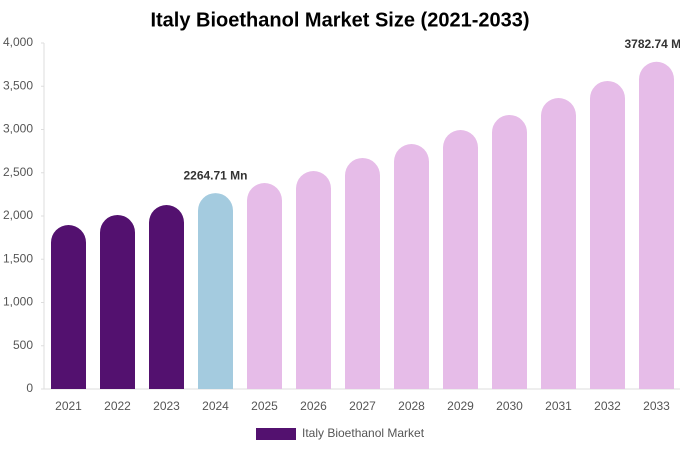 Image resolution: width=680 pixels, height=450 pixels. Describe the element at coordinates (18, 258) in the screenshot. I see `y-tick-label: 1,500` at that location.